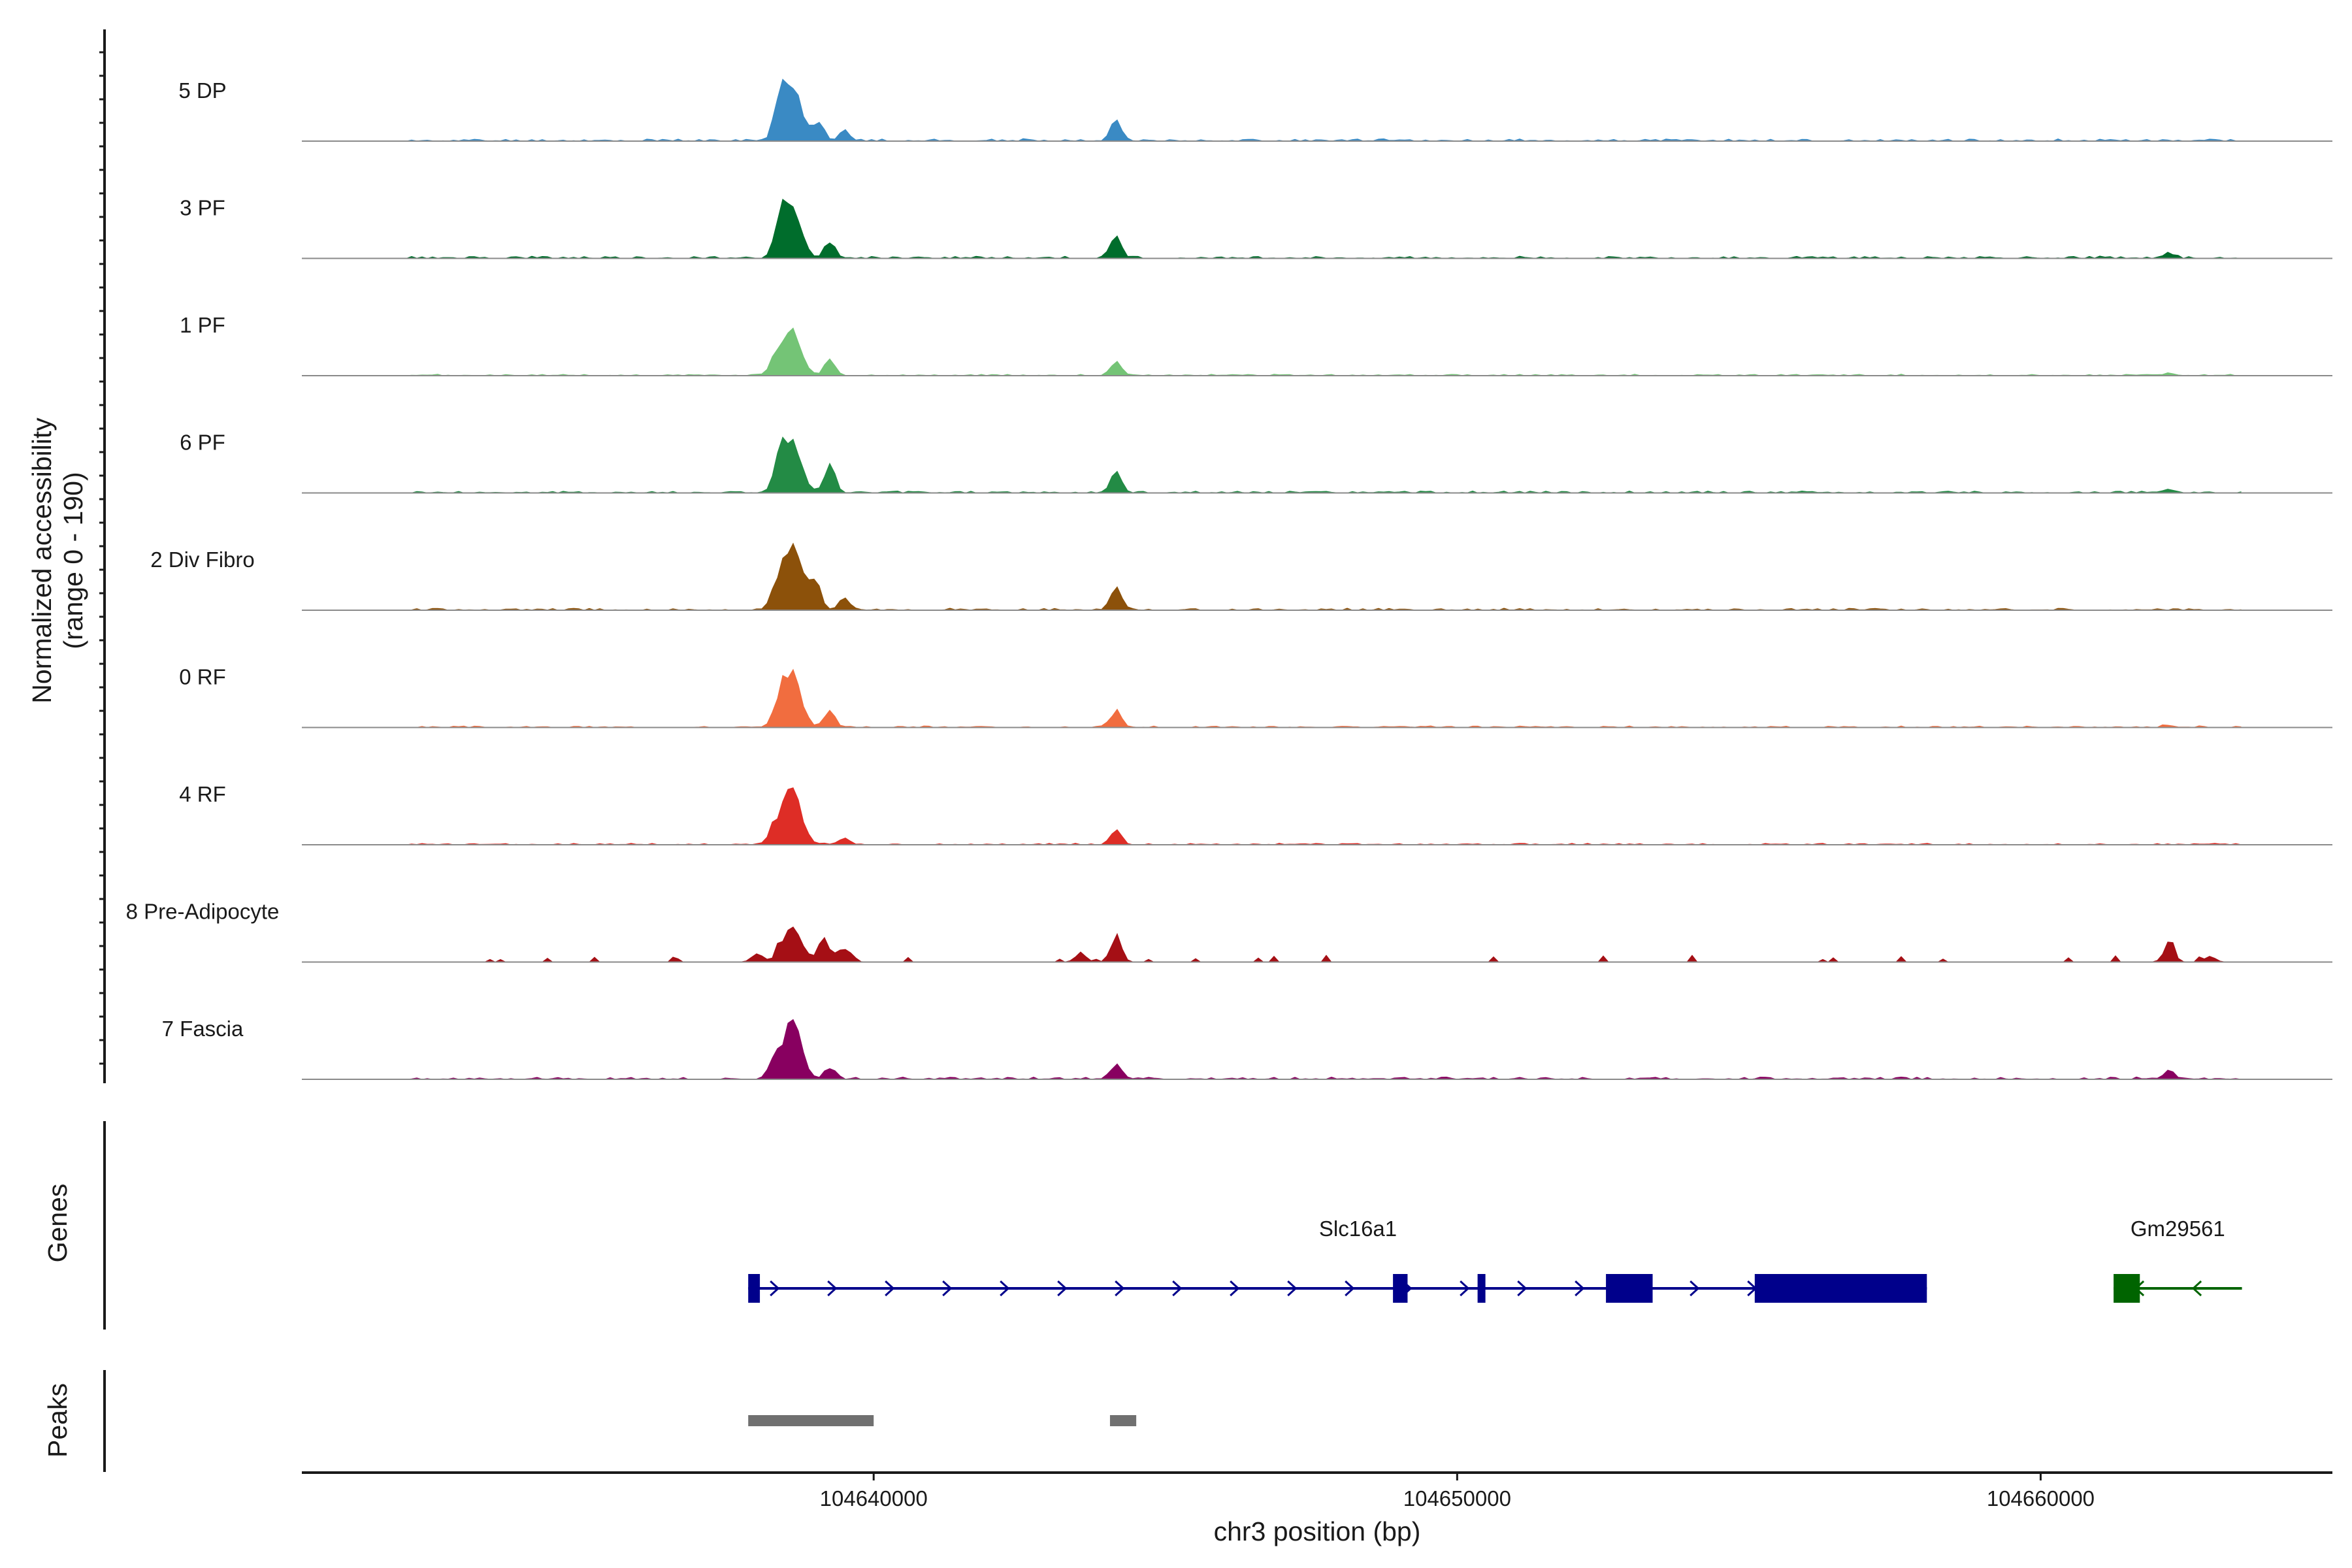 The height and width of the screenshot is (1568, 2352). Describe the element at coordinates (1142, 1225) in the screenshot. I see `genes-panel: Genes Slc16a1 Gm29561` at that location.